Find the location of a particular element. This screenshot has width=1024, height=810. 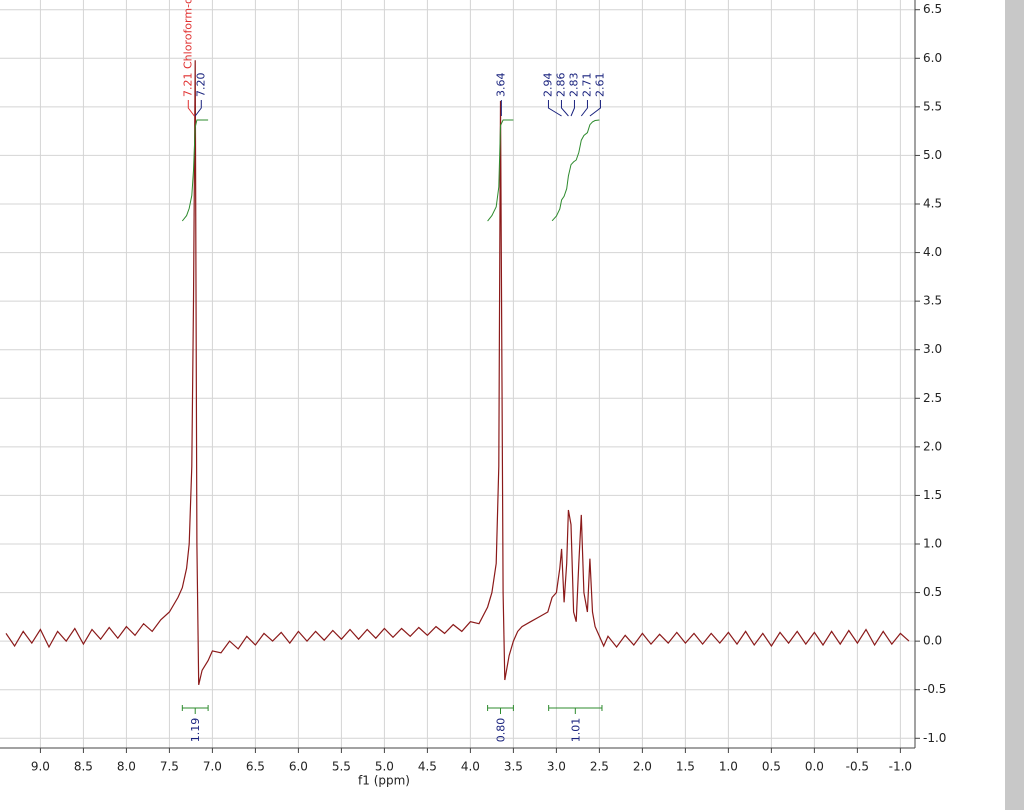

x-tick-label: 0.0 is located at coordinates (814, 767).